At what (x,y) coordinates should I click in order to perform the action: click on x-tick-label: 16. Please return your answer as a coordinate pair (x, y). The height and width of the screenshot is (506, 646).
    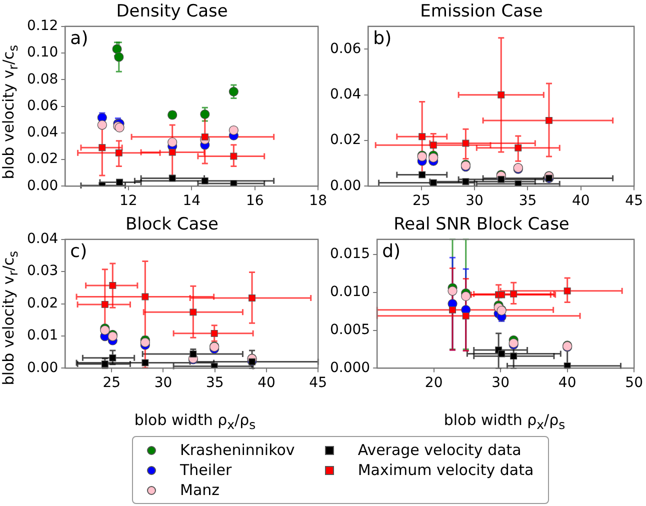
    Looking at the image, I should click on (255, 201).